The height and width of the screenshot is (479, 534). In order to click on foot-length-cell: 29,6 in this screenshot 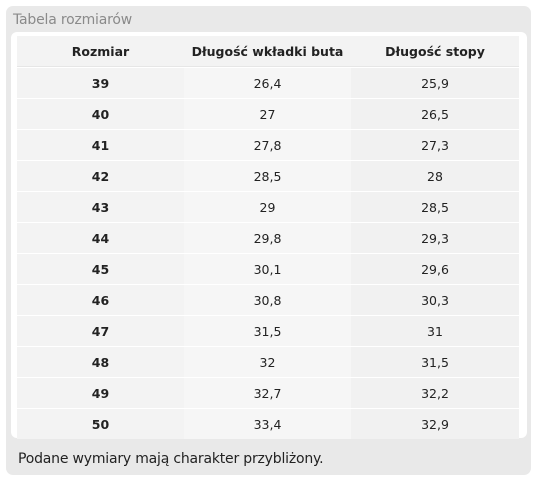, I will do `click(435, 268)`.